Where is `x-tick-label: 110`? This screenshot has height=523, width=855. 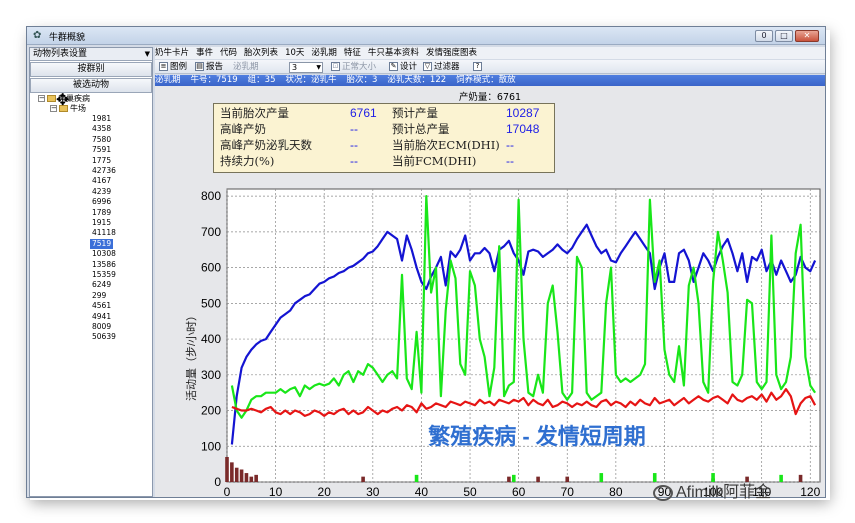
x-tick-label: 110 is located at coordinates (761, 491).